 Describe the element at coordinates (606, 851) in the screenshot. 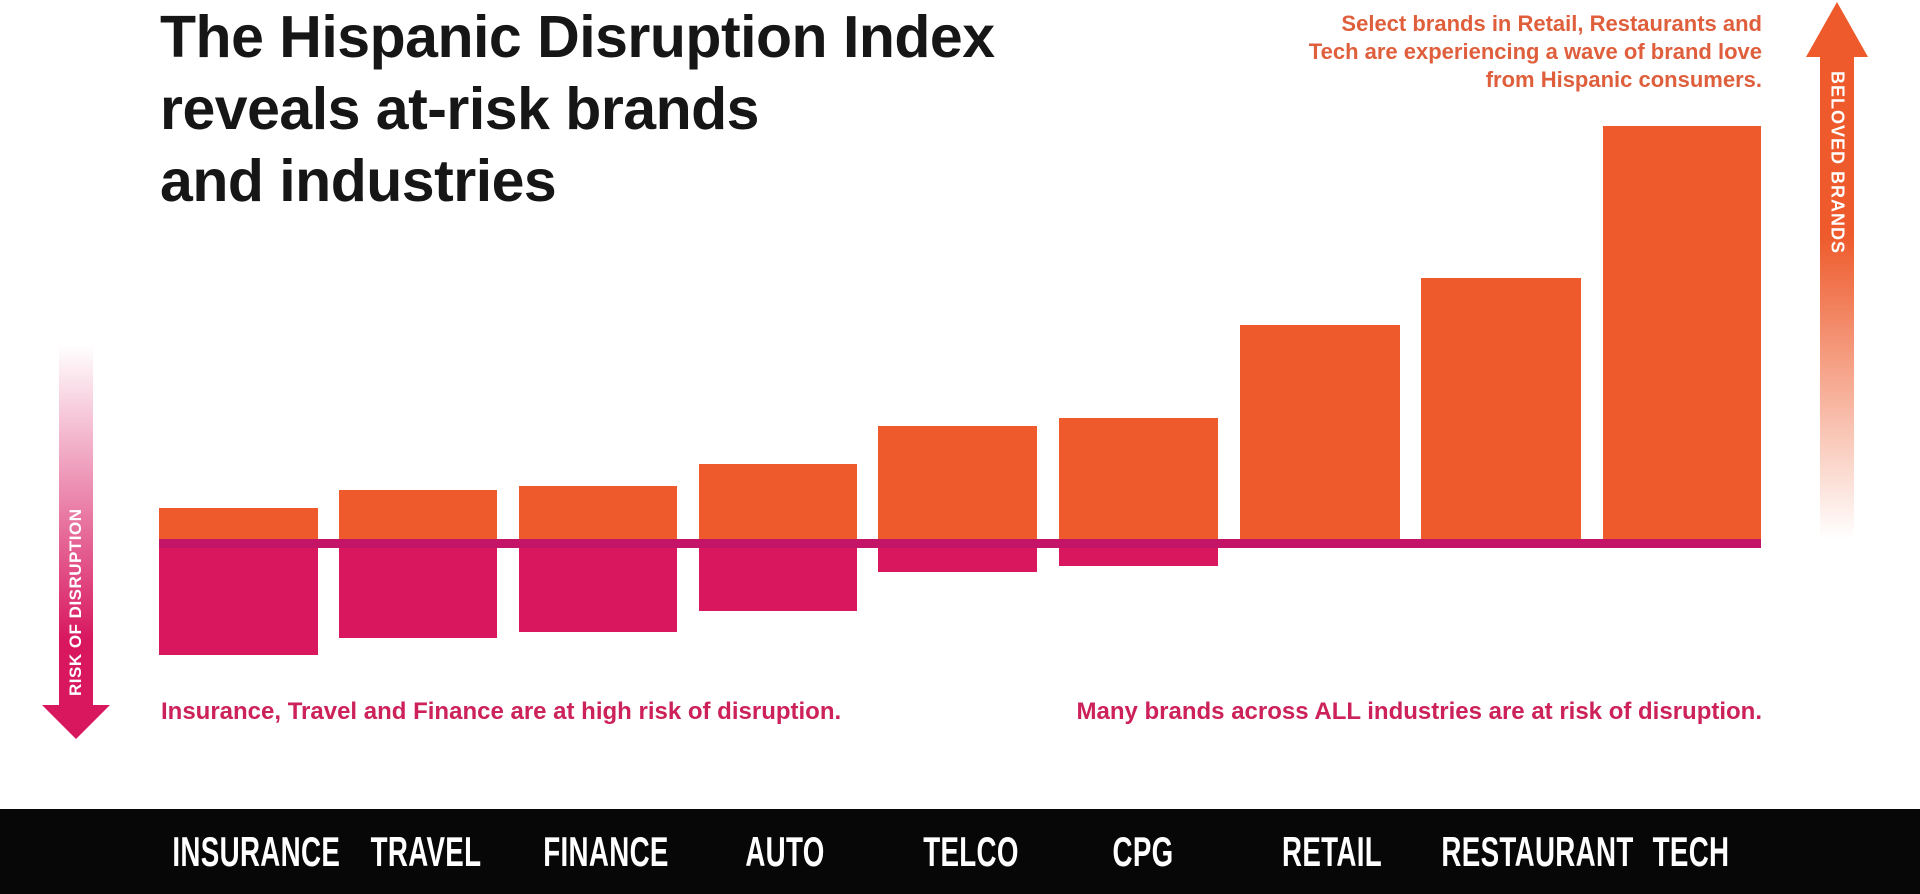

I see `category-label-finance: FINANCE` at that location.